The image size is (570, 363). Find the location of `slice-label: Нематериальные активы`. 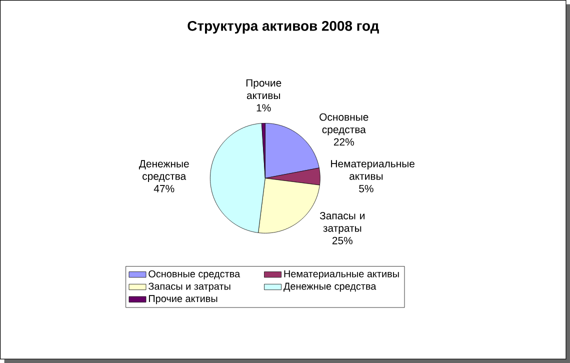

slice-label: Нематериальные активы is located at coordinates (372, 170).